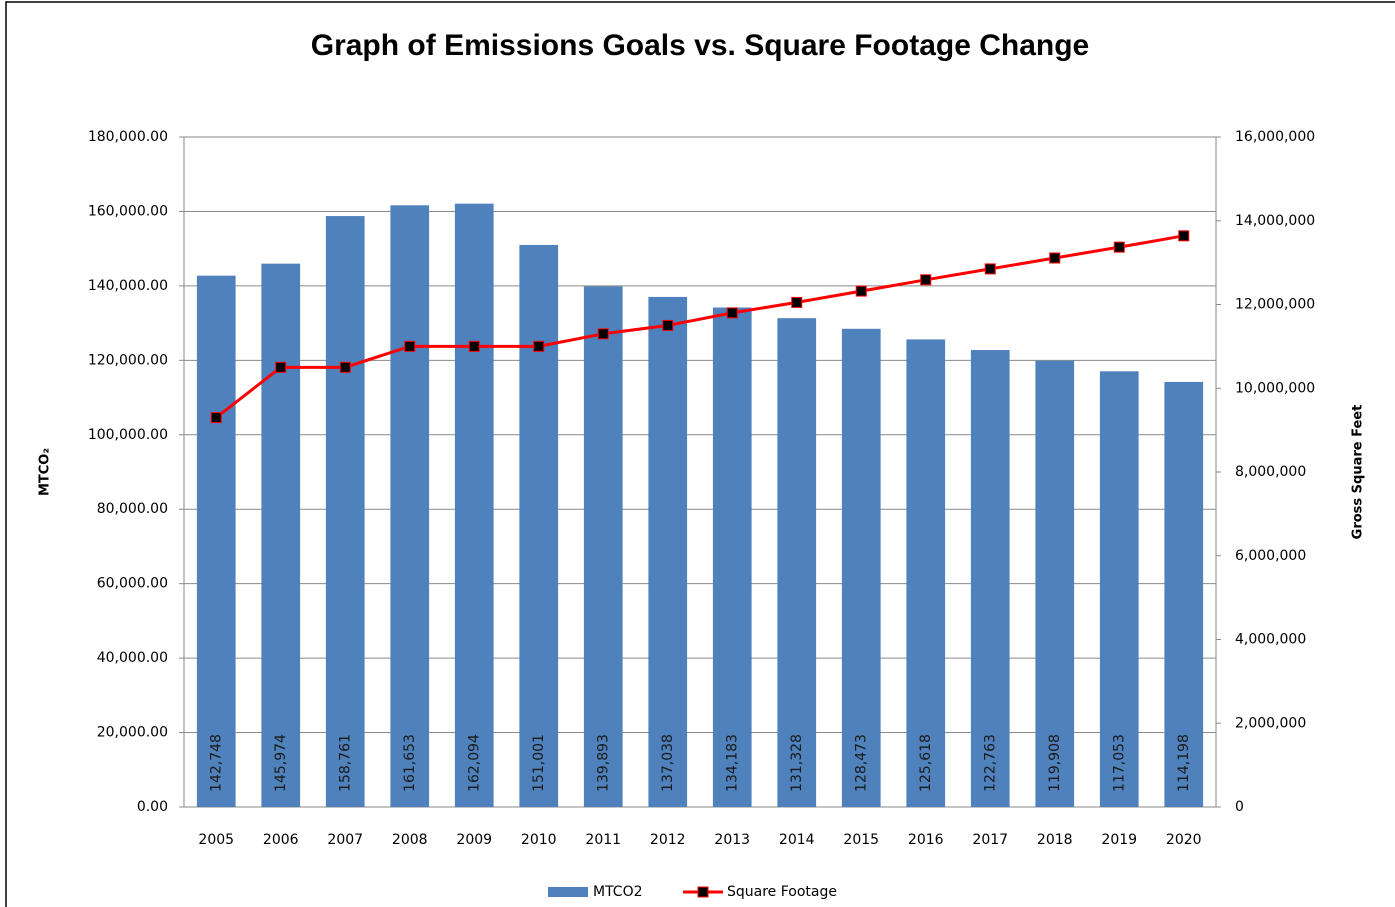 This screenshot has width=1395, height=907. What do you see at coordinates (861, 840) in the screenshot?
I see `x-tick-label: 2015` at bounding box center [861, 840].